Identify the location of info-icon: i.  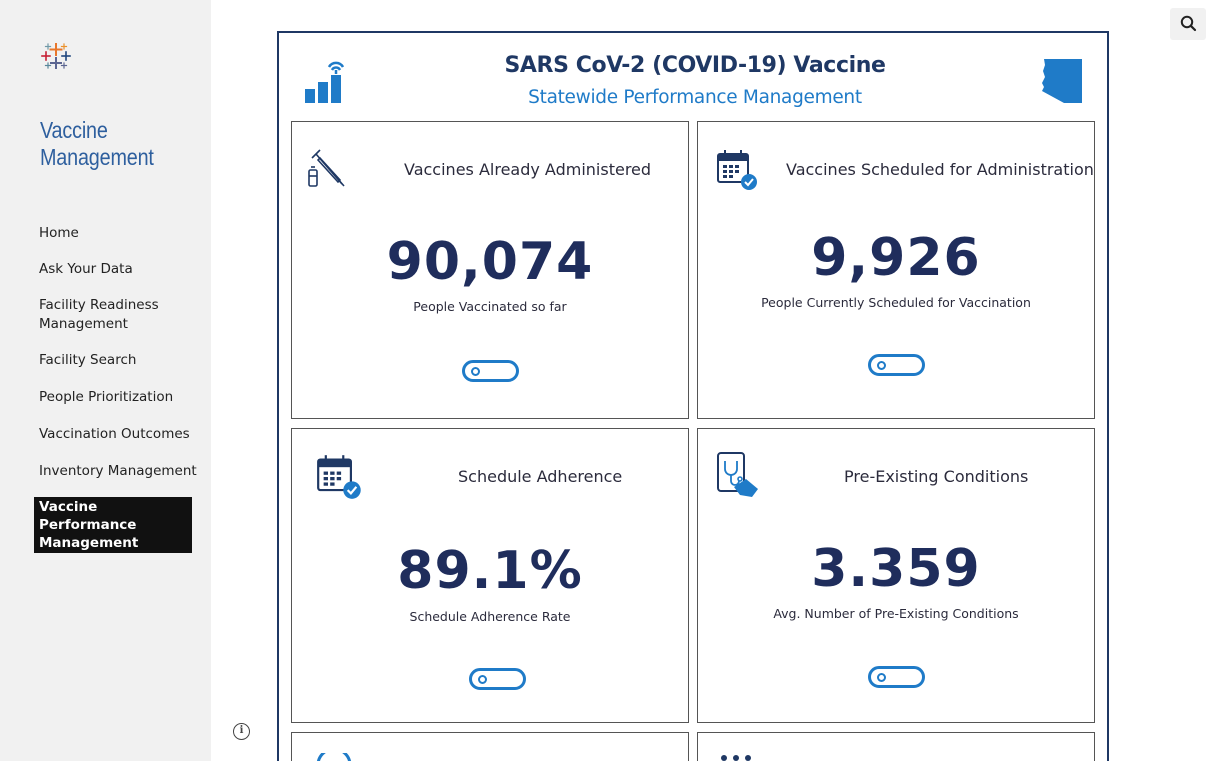
(241, 731).